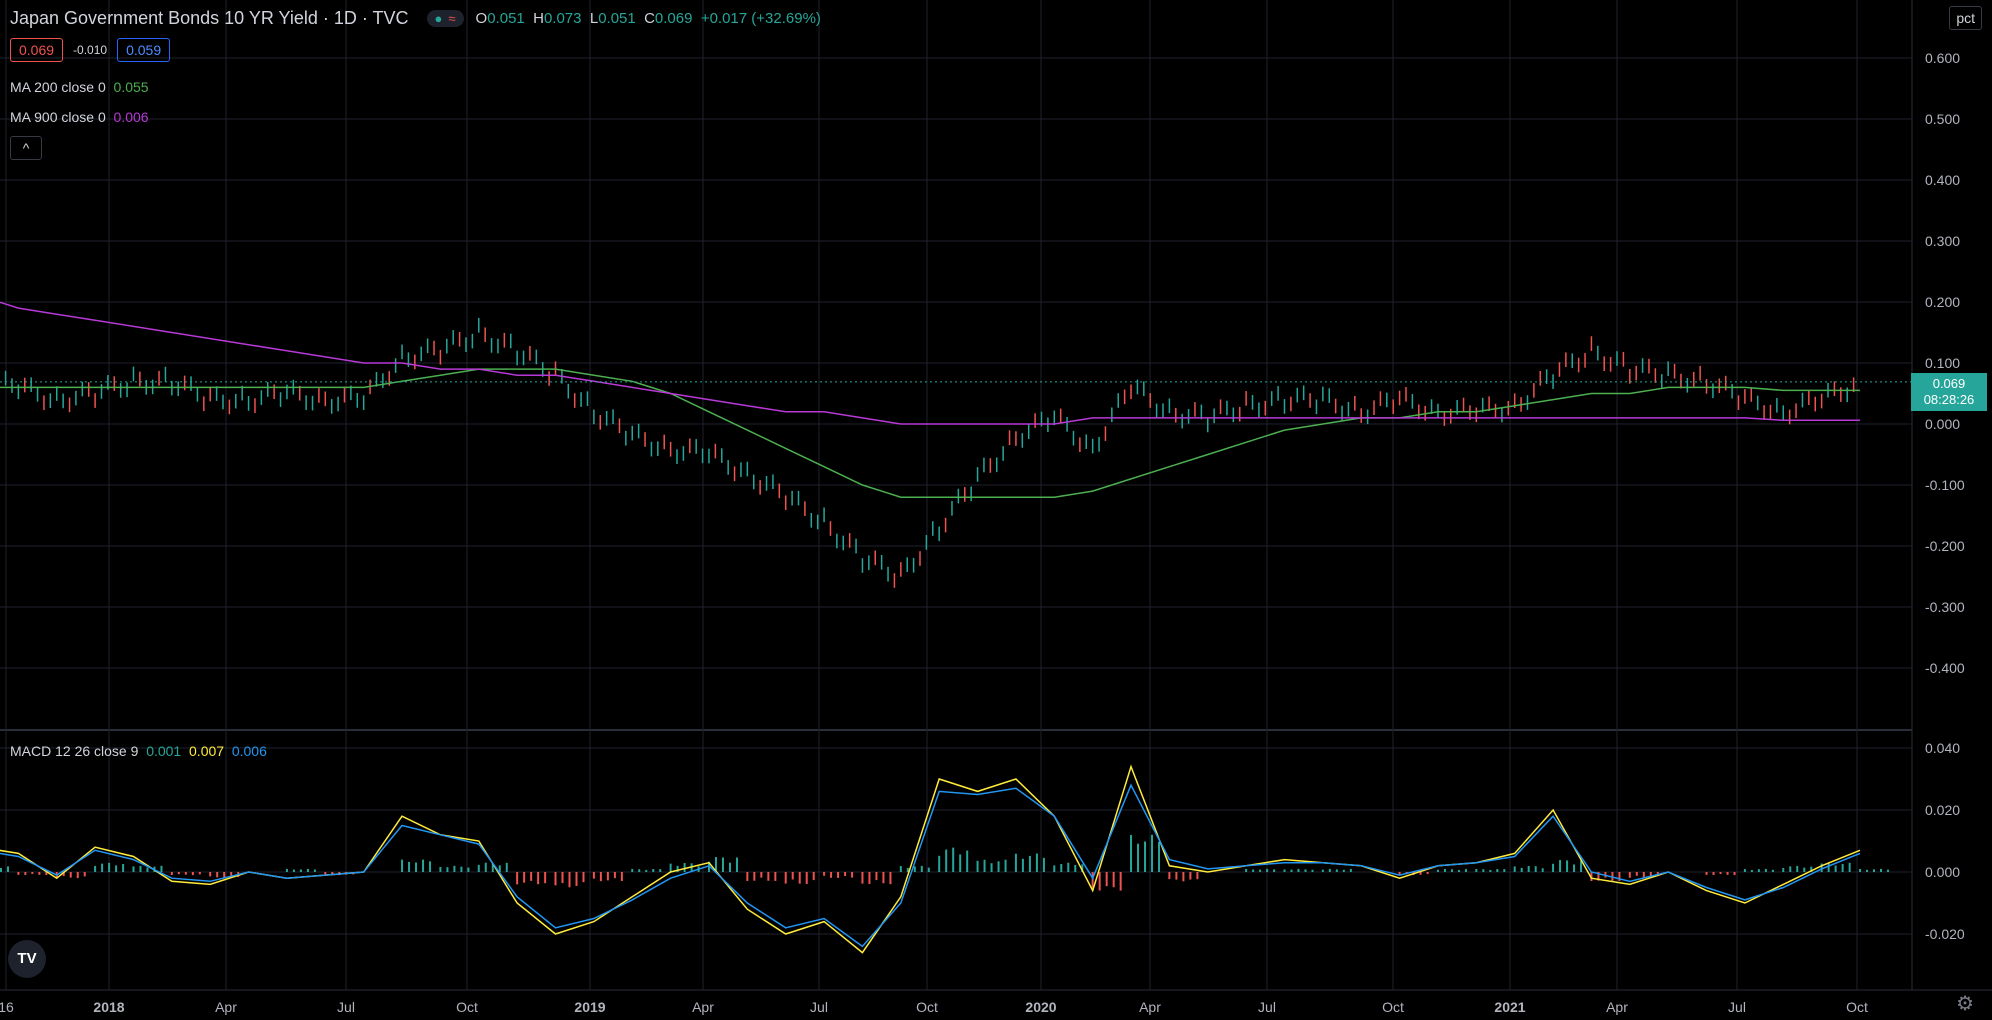  Describe the element at coordinates (589, 1007) in the screenshot. I see `time-tick-label: 2019` at that location.